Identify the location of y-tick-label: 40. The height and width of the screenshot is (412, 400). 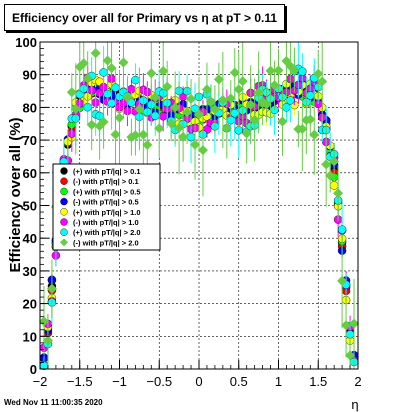
(30, 238).